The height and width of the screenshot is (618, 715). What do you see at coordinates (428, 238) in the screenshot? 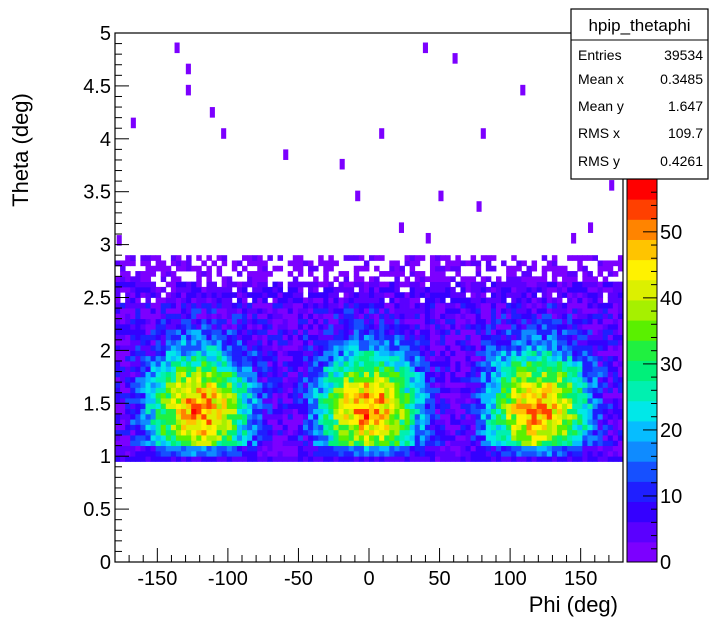
I see `sparse-point` at bounding box center [428, 238].